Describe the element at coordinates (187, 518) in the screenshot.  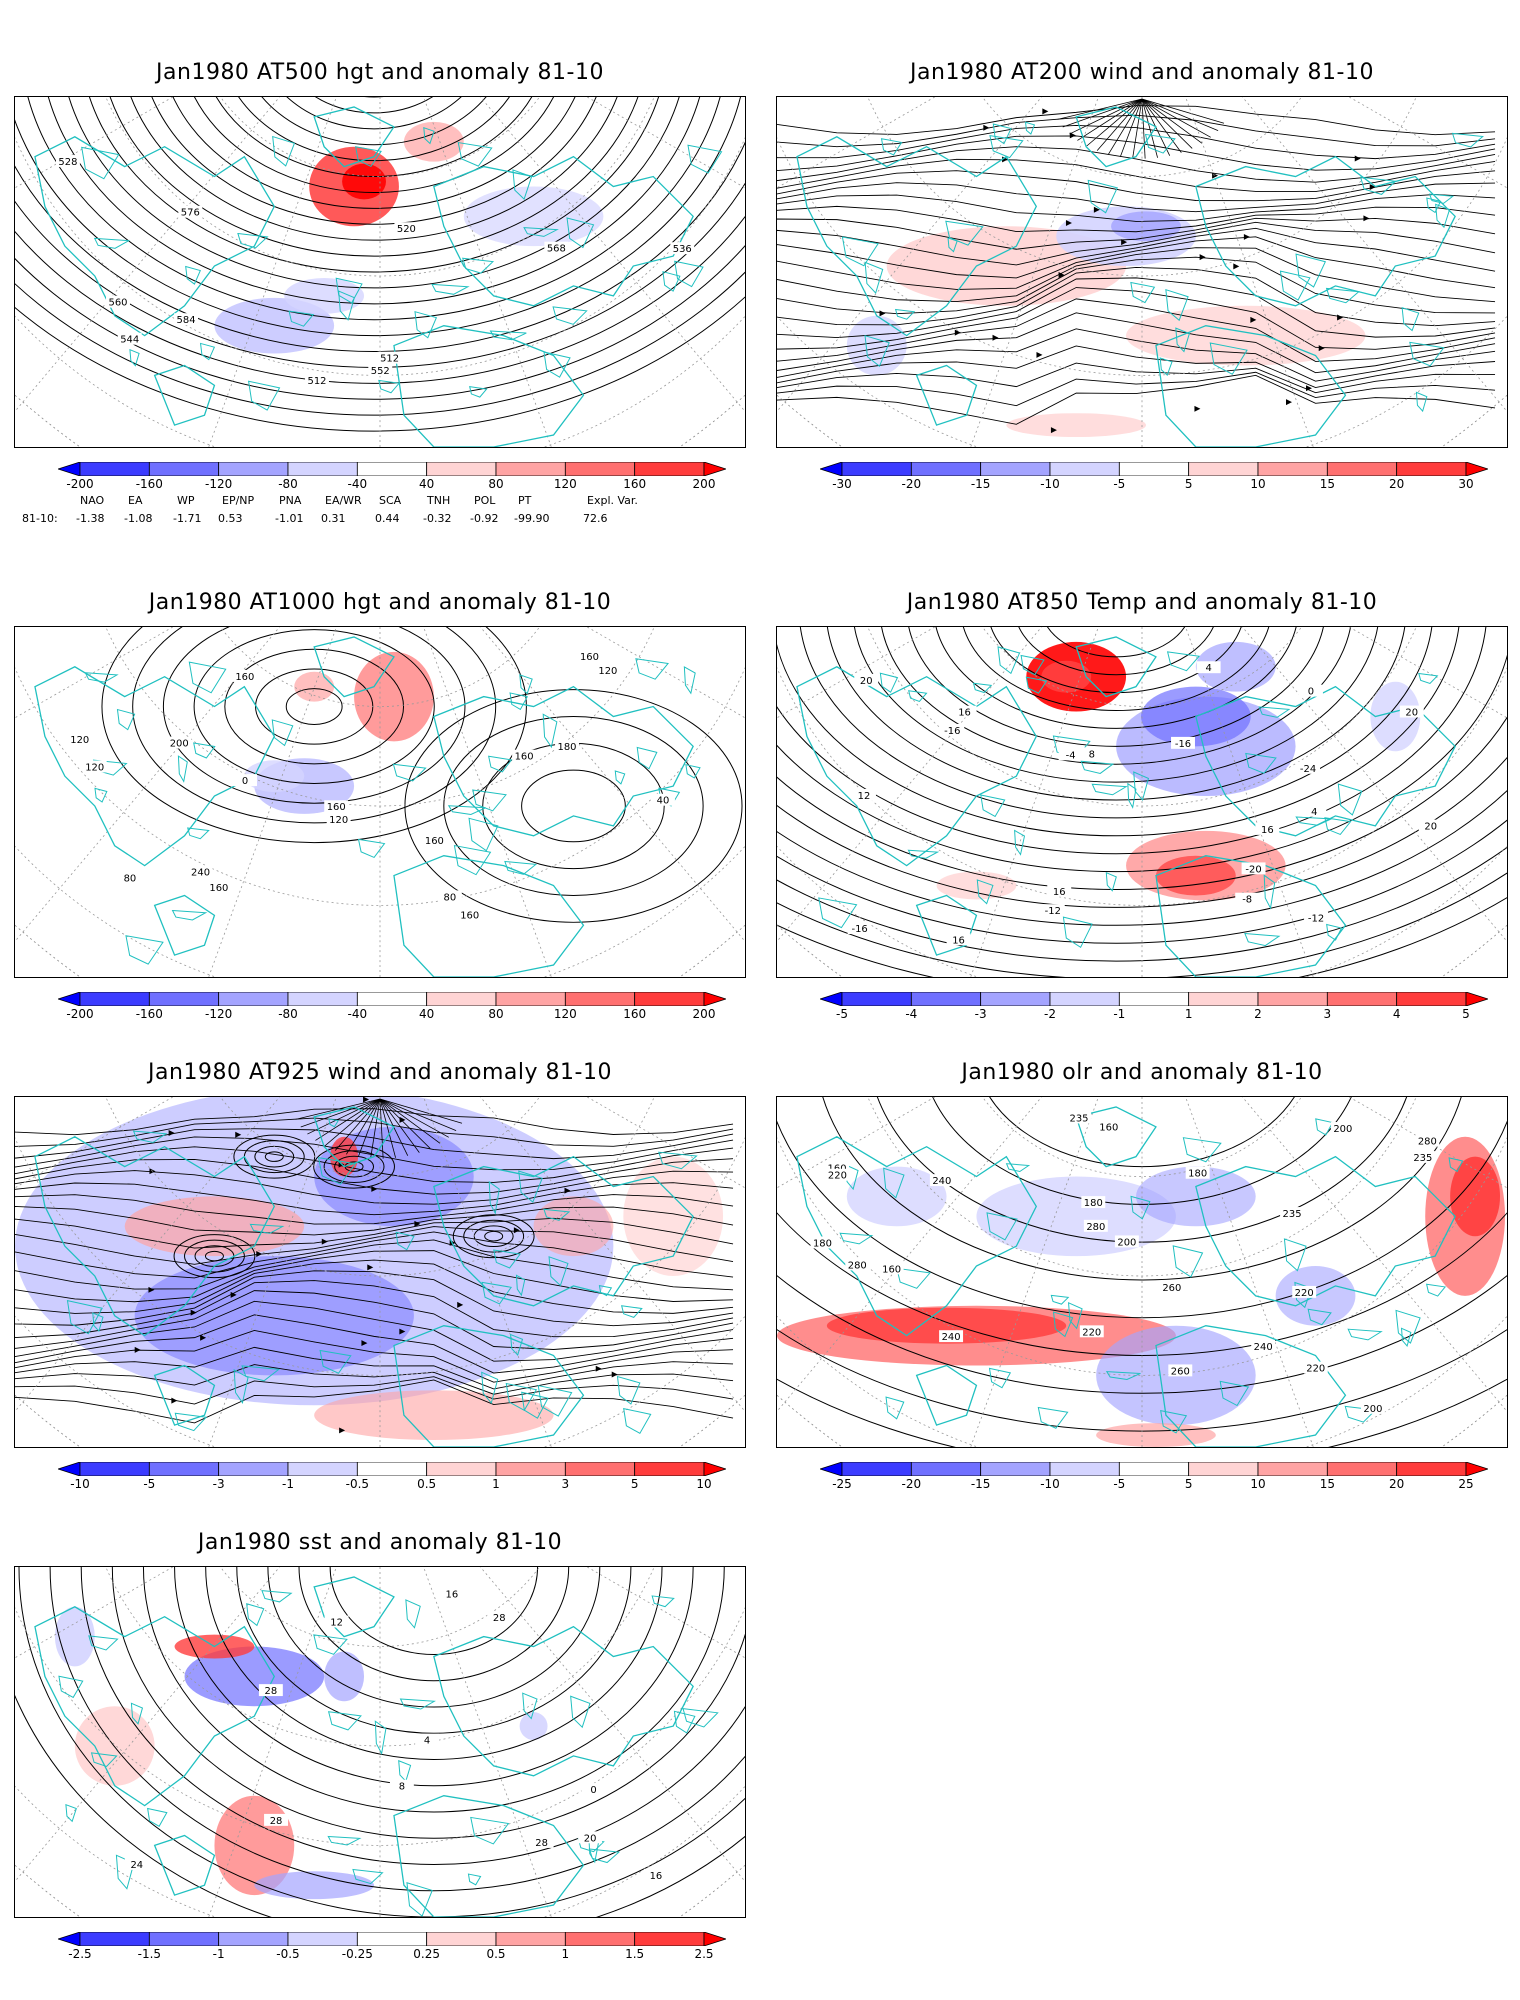
I see `teleconnection-value: -1.71` at that location.